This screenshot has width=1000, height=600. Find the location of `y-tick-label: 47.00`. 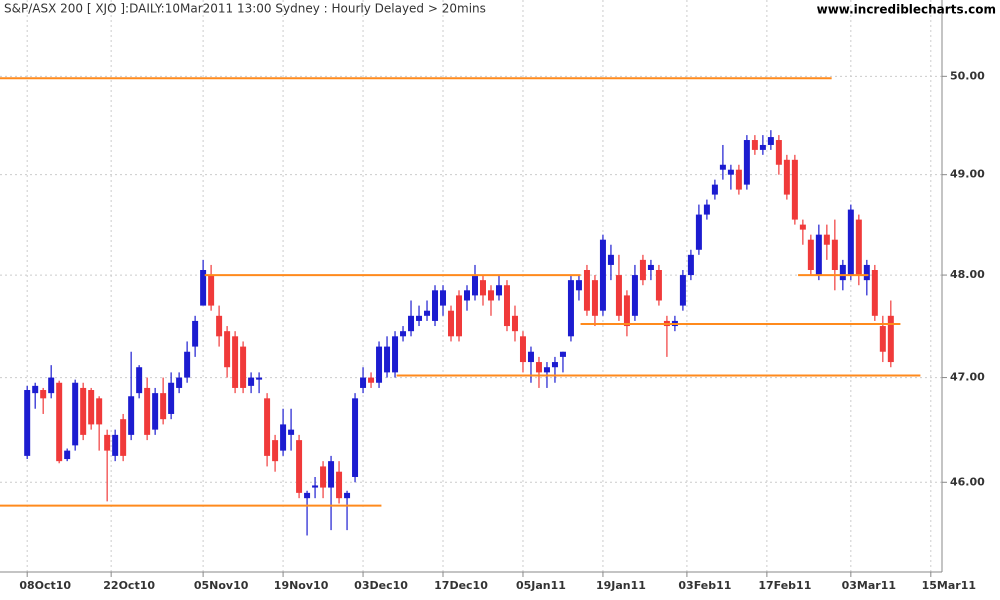

y-tick-label: 47.00 is located at coordinates (967, 377).